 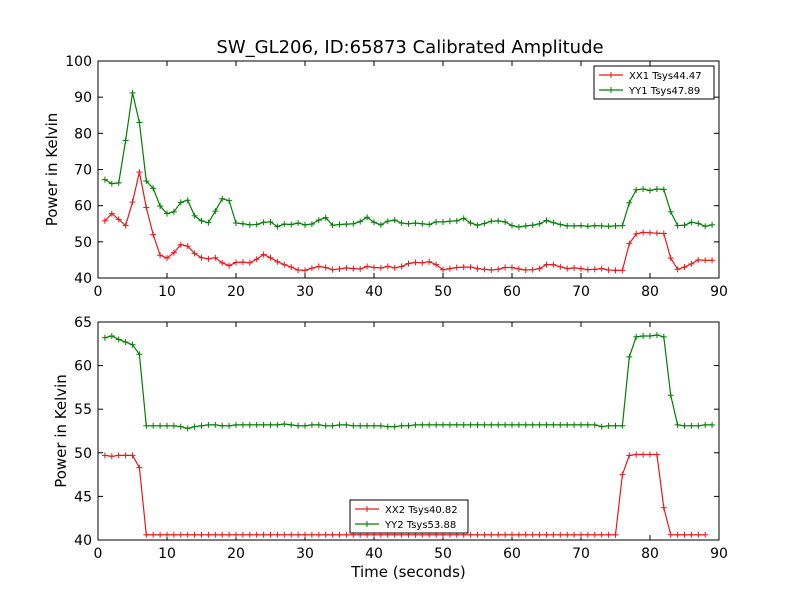 I want to click on x-tick-label: 20, so click(x=236, y=554).